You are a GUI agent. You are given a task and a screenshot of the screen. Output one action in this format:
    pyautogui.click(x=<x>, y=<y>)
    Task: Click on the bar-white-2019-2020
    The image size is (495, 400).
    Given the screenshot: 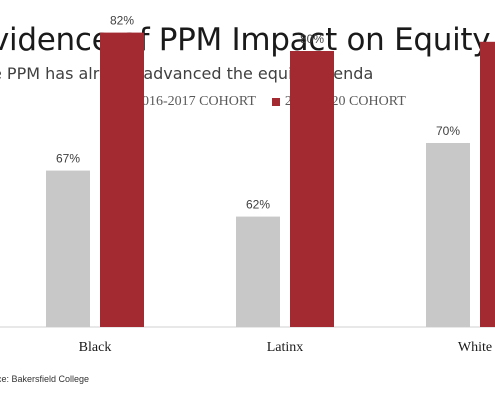 What is the action you would take?
    pyautogui.click(x=487, y=184)
    